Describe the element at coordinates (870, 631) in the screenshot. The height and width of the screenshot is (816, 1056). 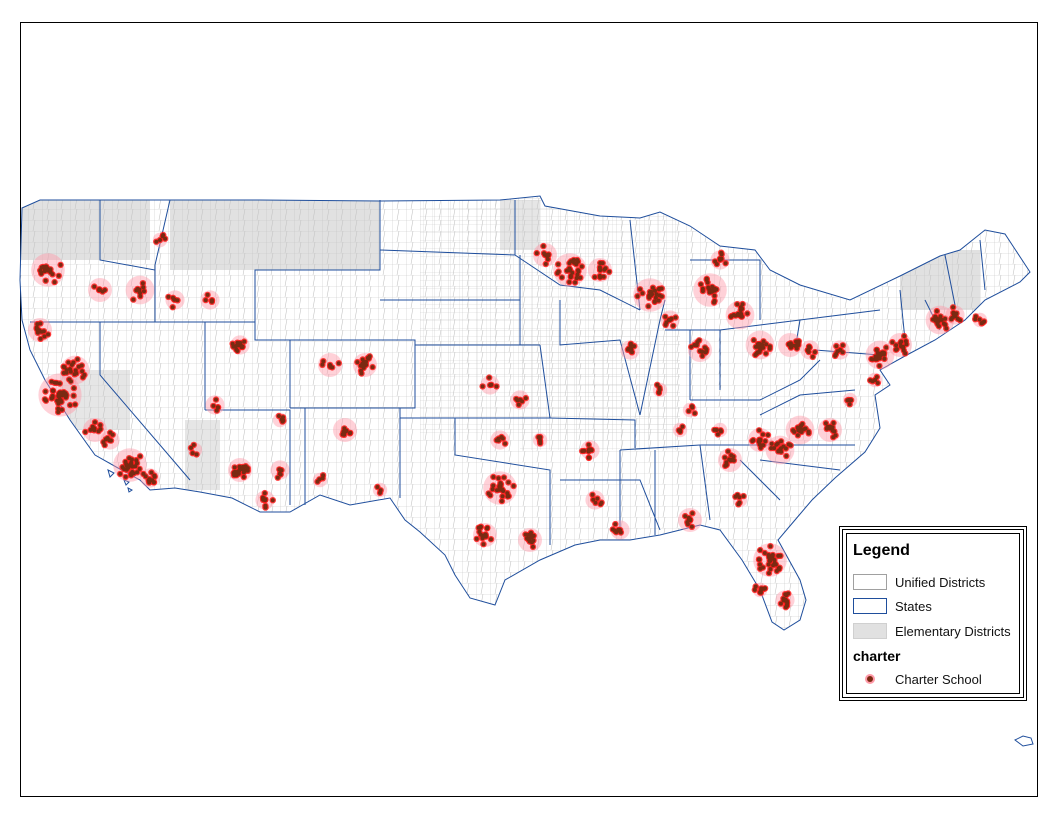
I see `elementary-districts-swatch` at that location.